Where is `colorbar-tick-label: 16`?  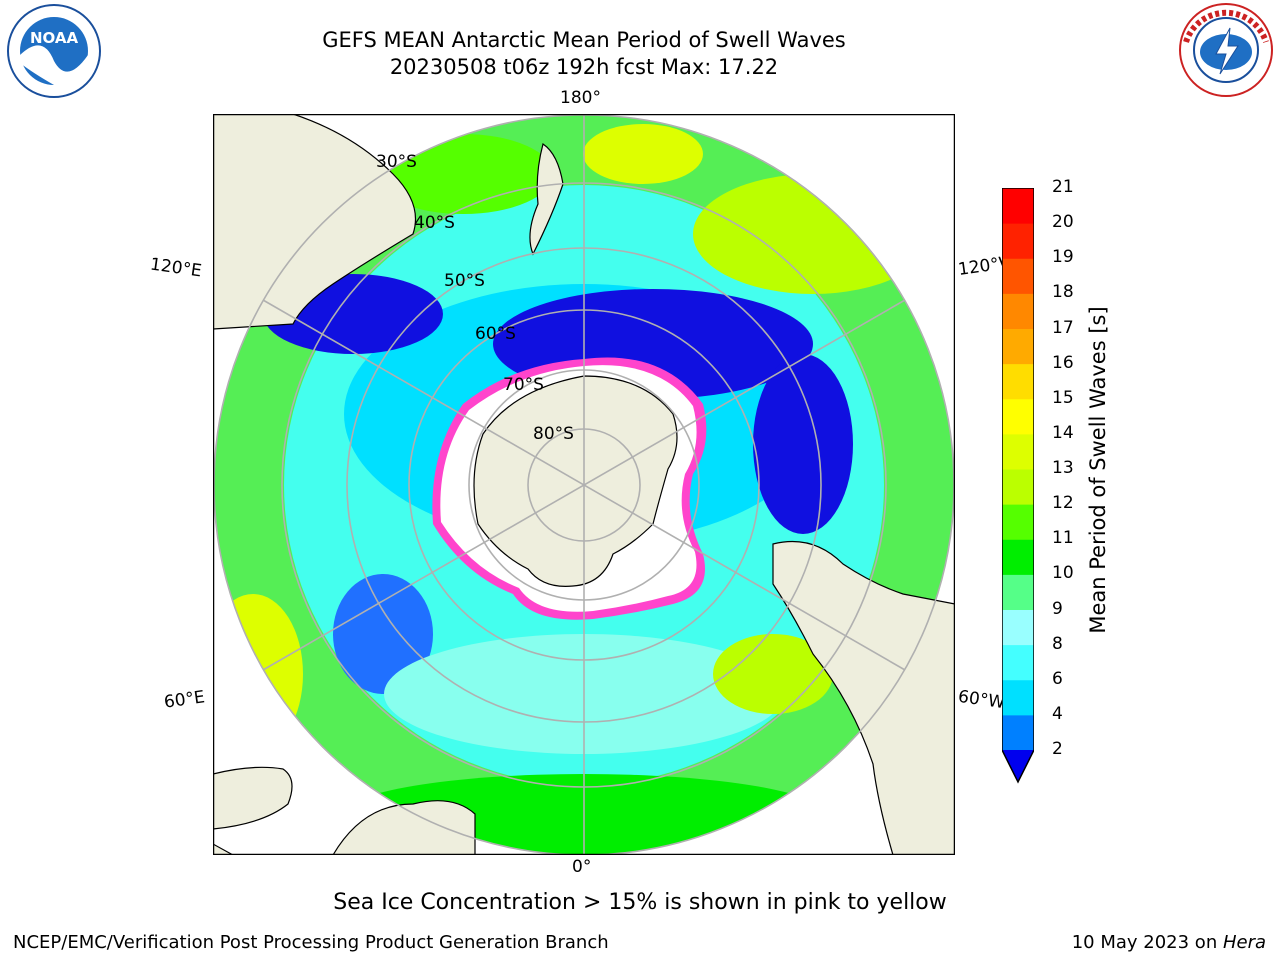 colorbar-tick-label: 16 is located at coordinates (1063, 362).